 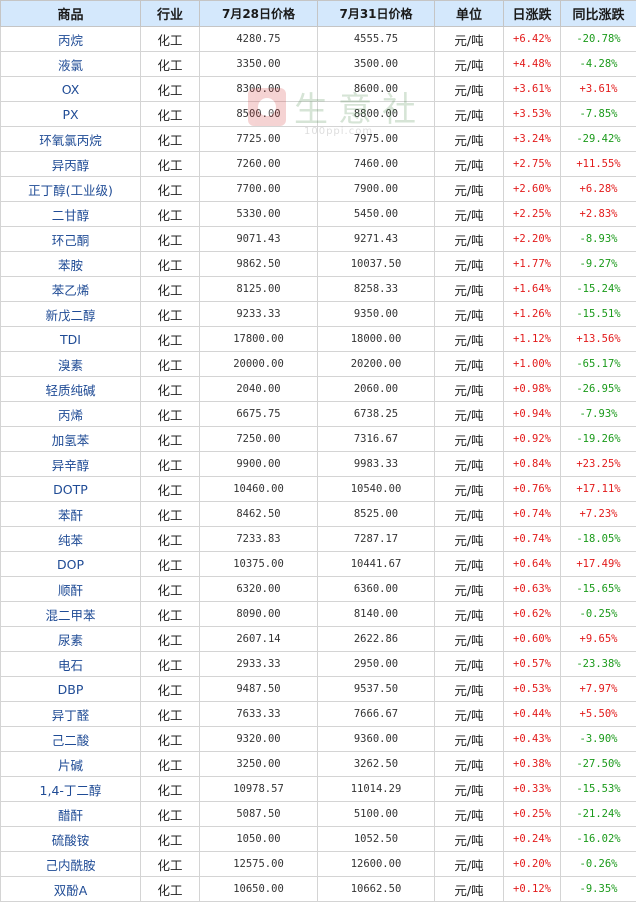 What do you see at coordinates (318, 514) in the screenshot?
I see `table-row: 苯酐 化工 8462.50 8525.00 元/吨 +0.74% +7.23%` at bounding box center [318, 514].